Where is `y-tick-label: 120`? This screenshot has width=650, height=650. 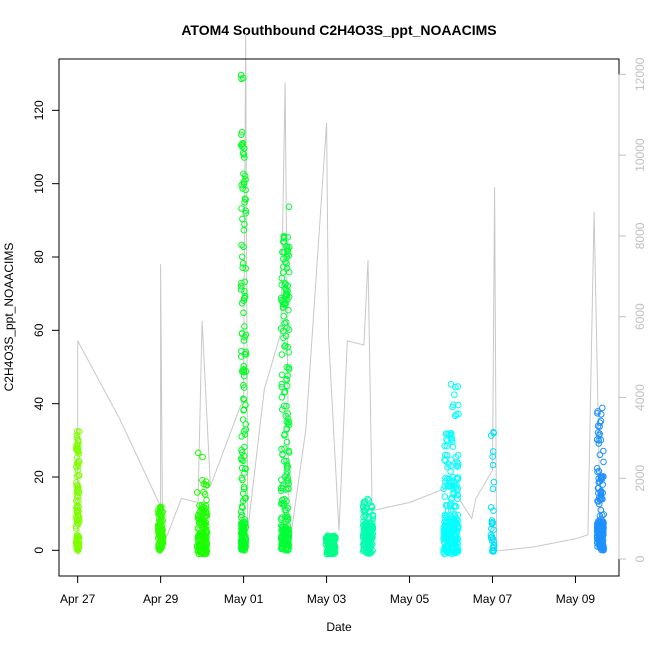 y-tick-label: 120 is located at coordinates (39, 110).